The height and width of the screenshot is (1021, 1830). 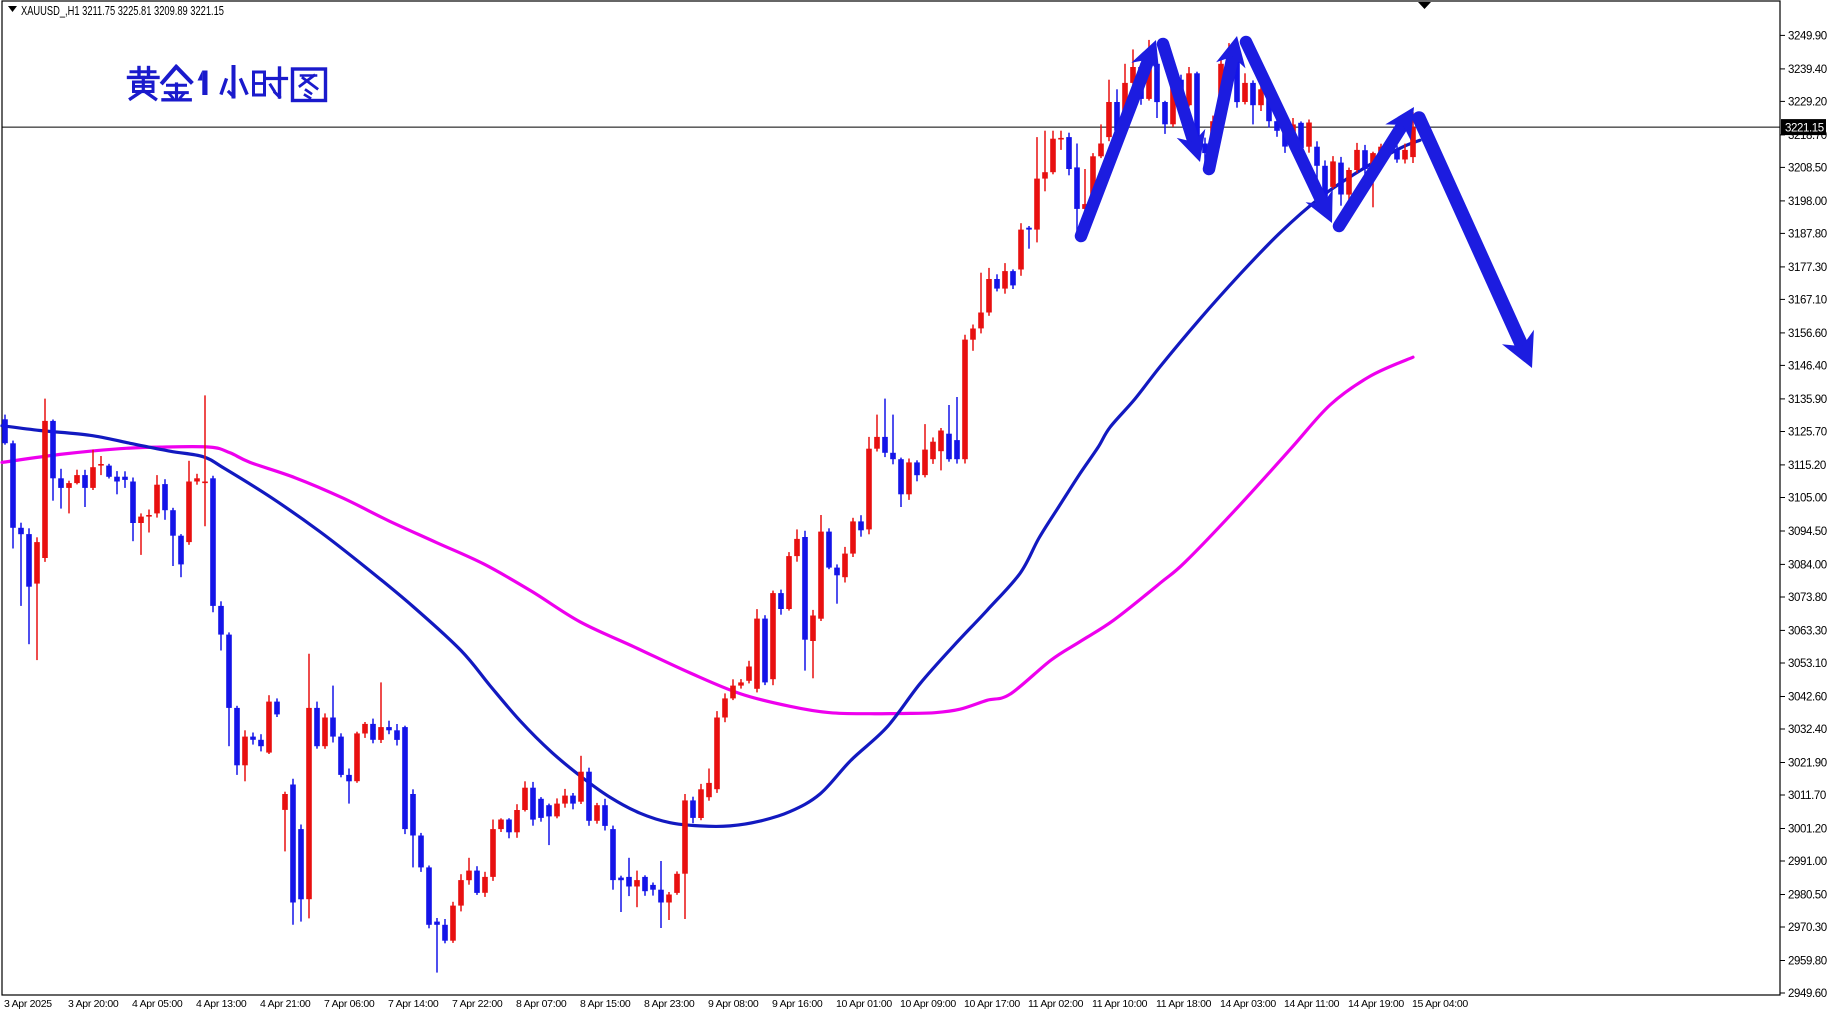 What do you see at coordinates (1056, 1004) in the screenshot?
I see `svg-text: 11 Apr 02:00` at bounding box center [1056, 1004].